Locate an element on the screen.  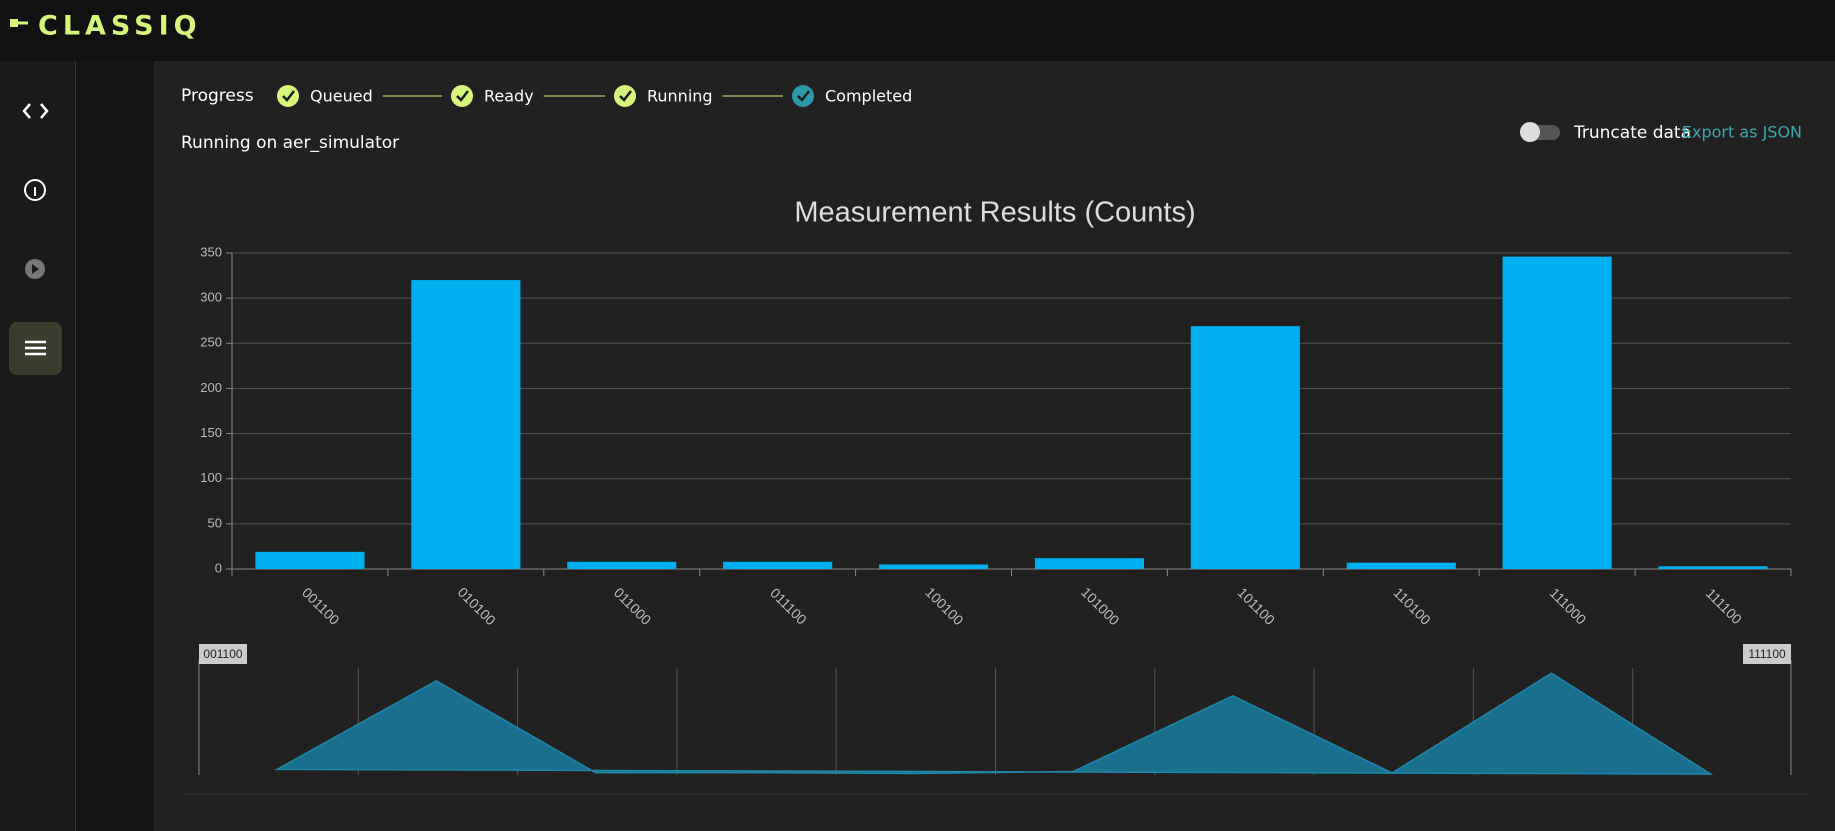
step-label: Running is located at coordinates (680, 96).